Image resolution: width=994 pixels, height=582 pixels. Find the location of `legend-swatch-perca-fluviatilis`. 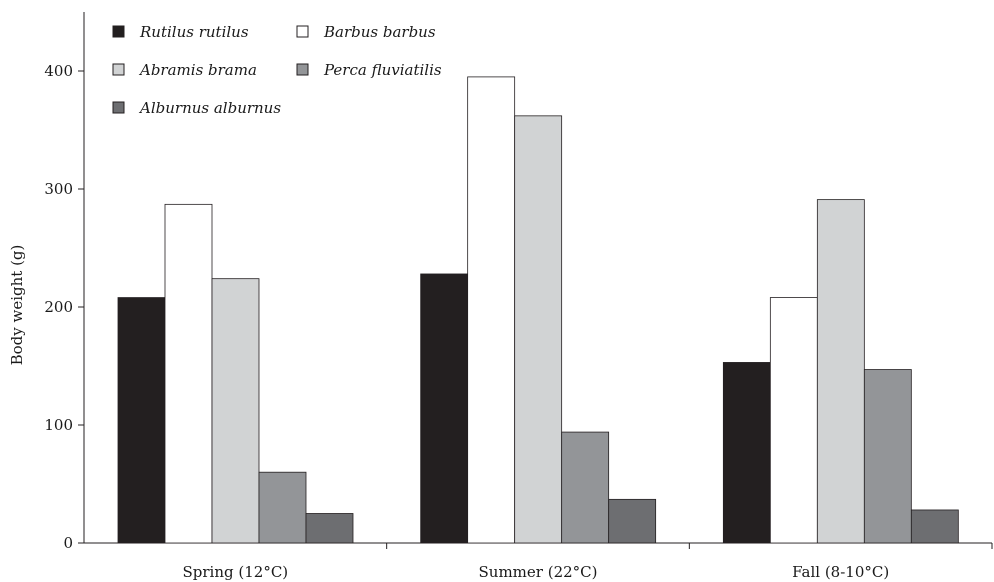

legend-swatch-perca-fluviatilis is located at coordinates (302, 69).